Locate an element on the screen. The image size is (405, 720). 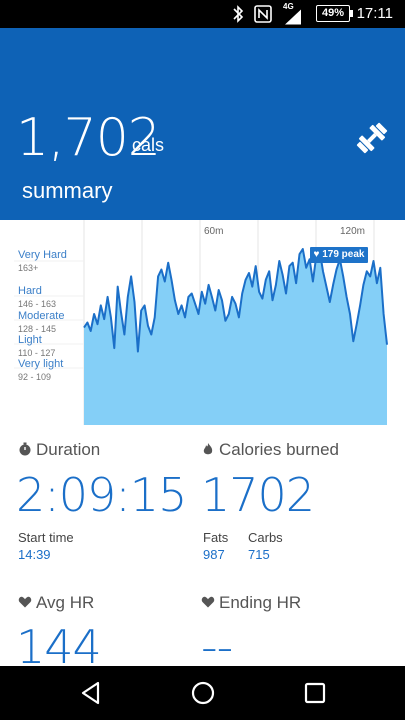
home-icon is located at coordinates (203, 693).